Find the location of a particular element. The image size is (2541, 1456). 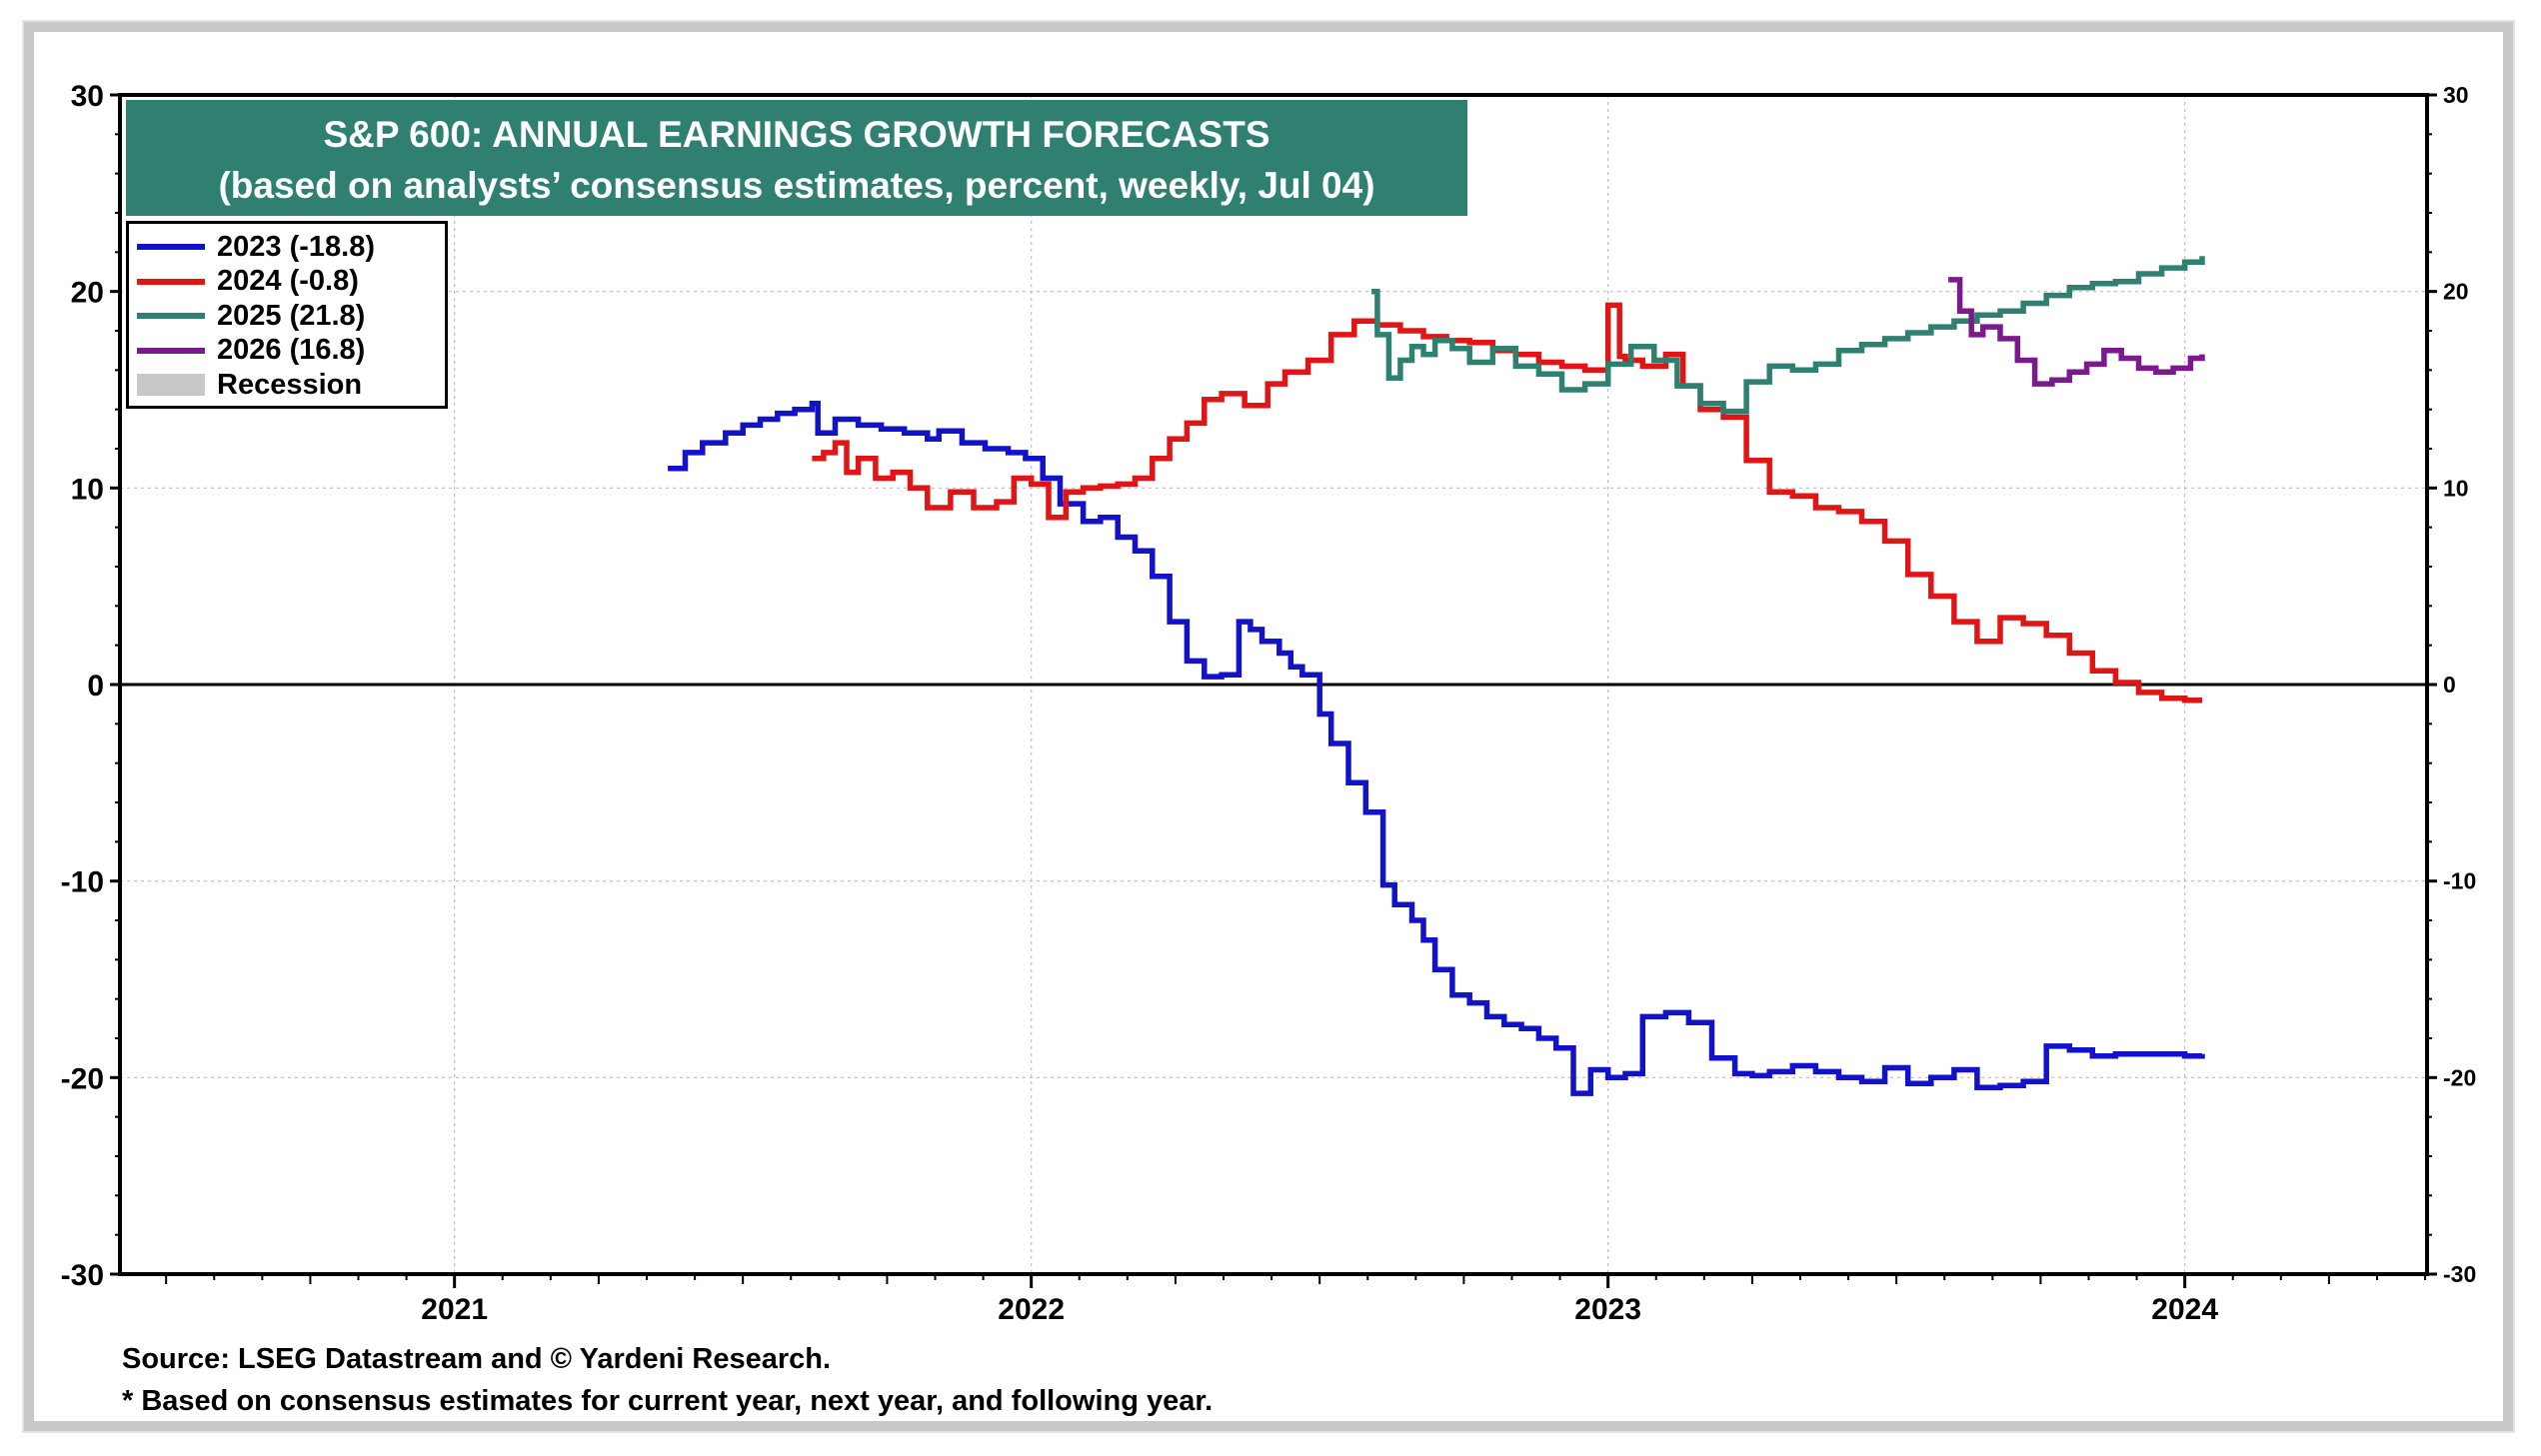

legend-swatch-recession is located at coordinates (171, 385).